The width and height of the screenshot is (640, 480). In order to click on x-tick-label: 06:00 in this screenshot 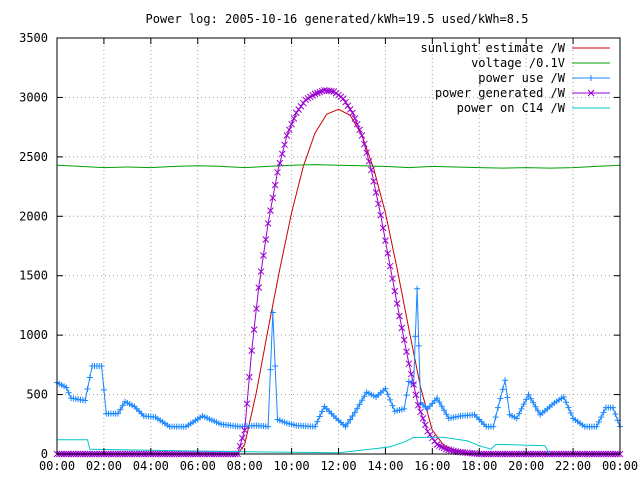, I will do `click(198, 466)`.